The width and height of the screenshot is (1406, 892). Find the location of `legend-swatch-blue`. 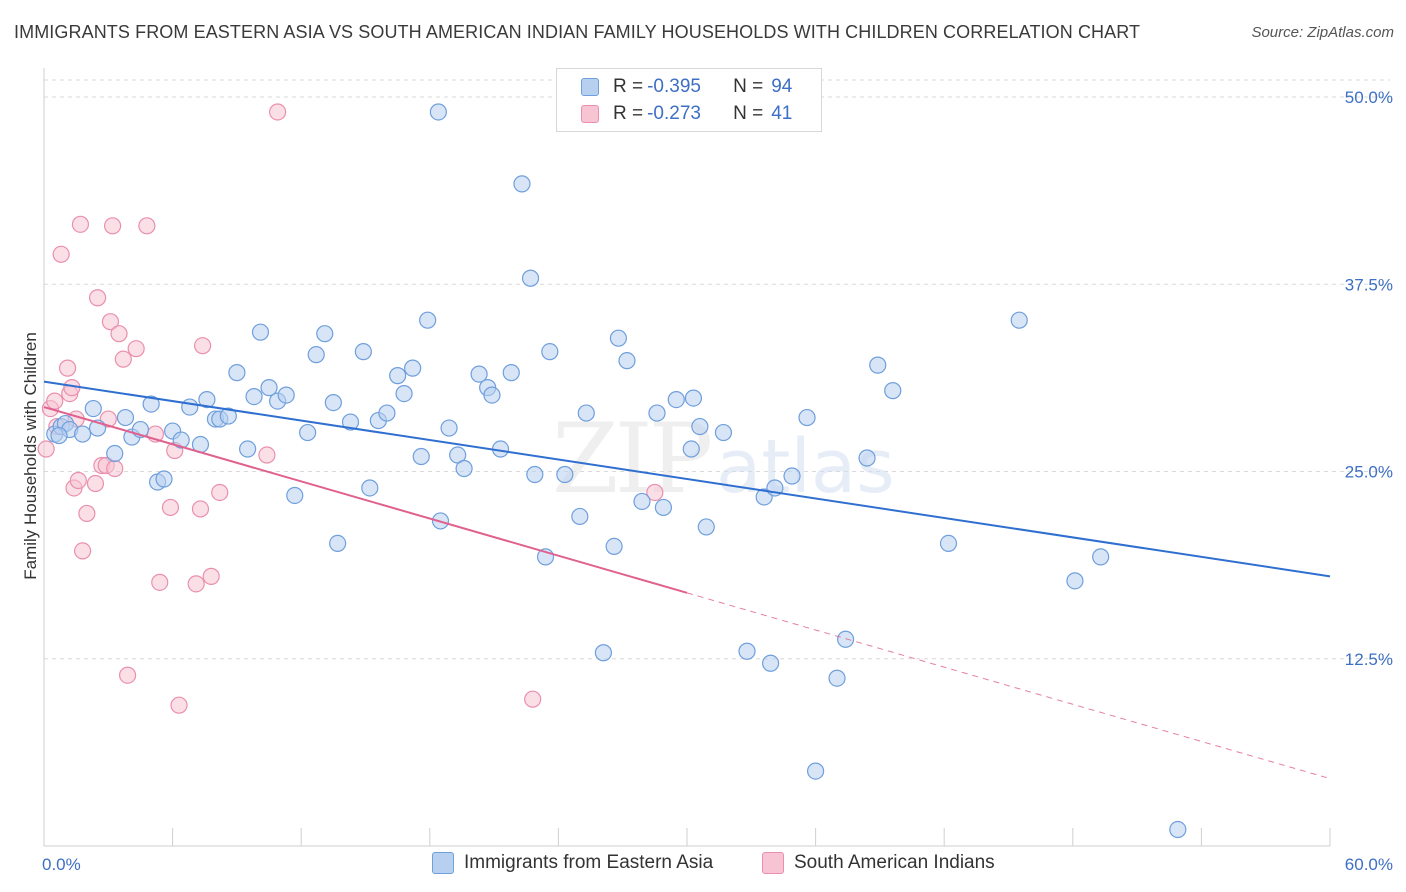

legend-swatch-blue is located at coordinates (590, 87).